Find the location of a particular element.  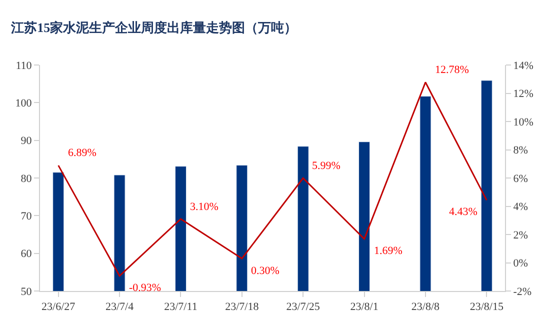

x-tick-label: 23/7/25 is located at coordinates (303, 307).